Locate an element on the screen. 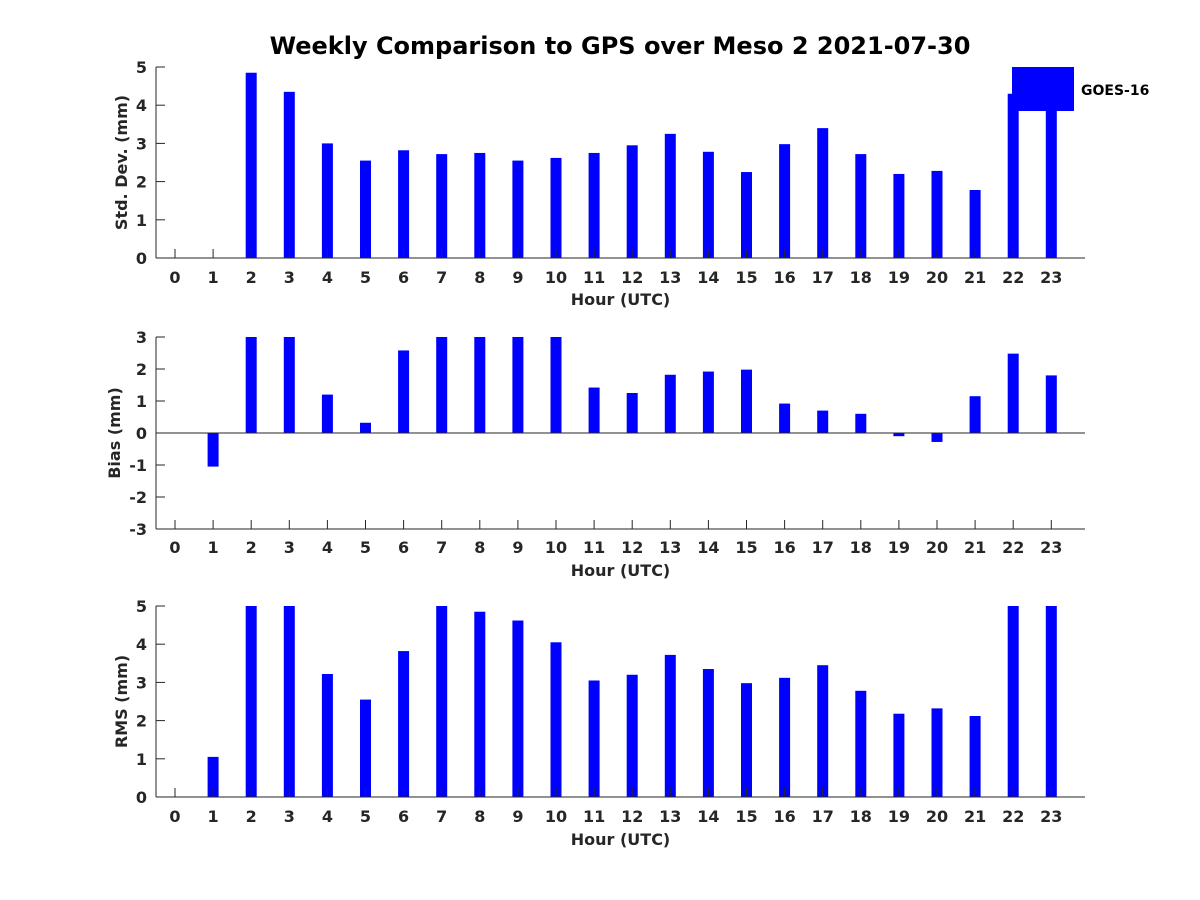  std-x-tick-label: 2 is located at coordinates (251, 277).